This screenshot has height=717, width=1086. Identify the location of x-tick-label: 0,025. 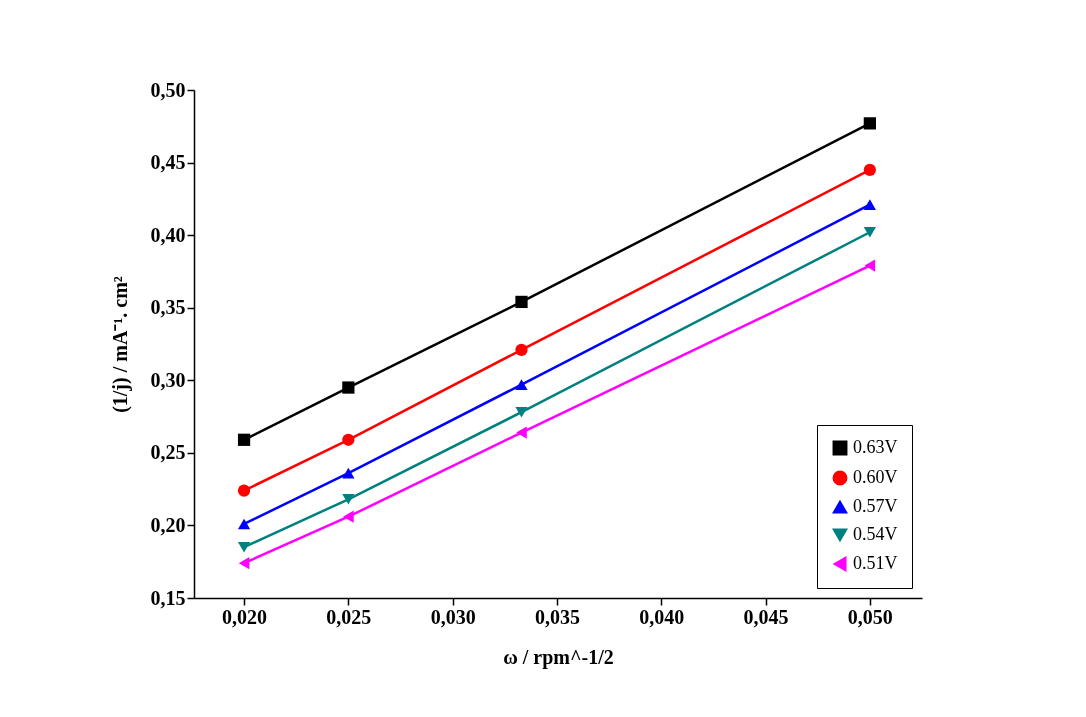
(349, 616).